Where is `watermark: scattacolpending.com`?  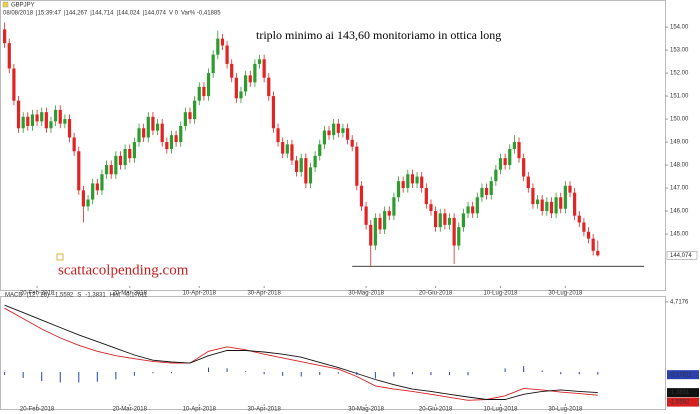 watermark: scattacolpending.com is located at coordinates (123, 270).